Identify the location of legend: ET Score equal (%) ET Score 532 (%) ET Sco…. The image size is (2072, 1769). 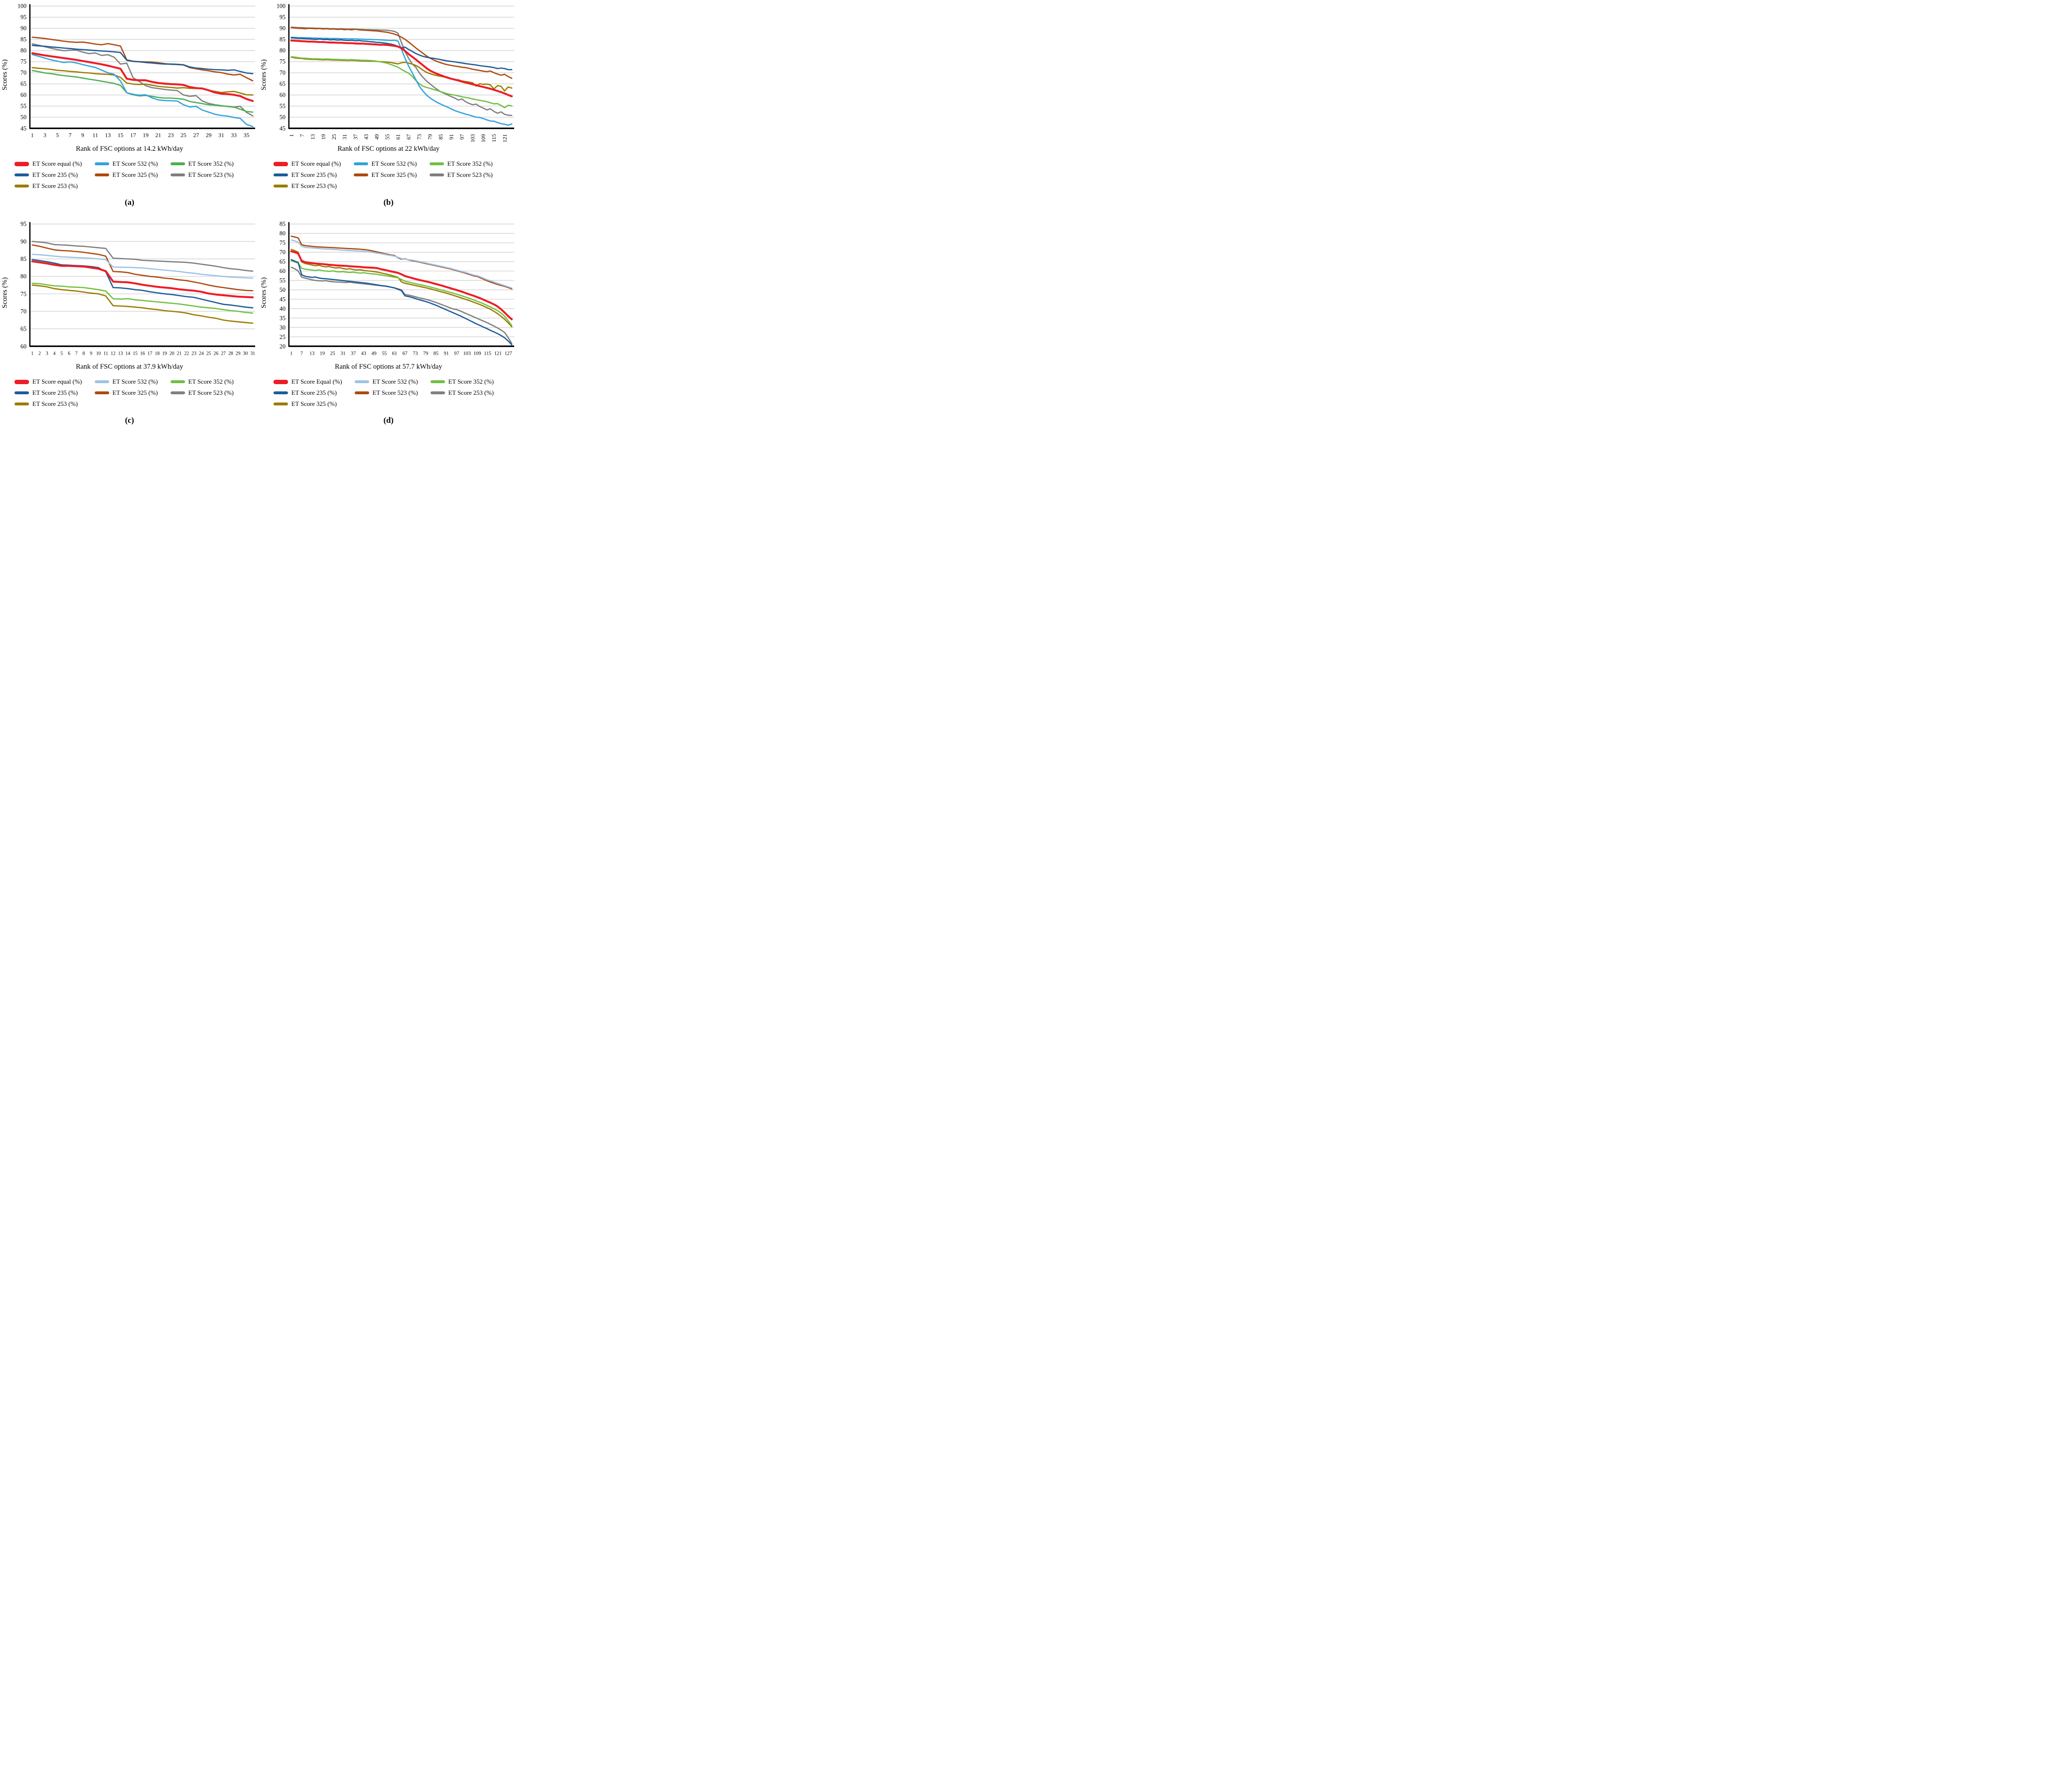
(395, 175).